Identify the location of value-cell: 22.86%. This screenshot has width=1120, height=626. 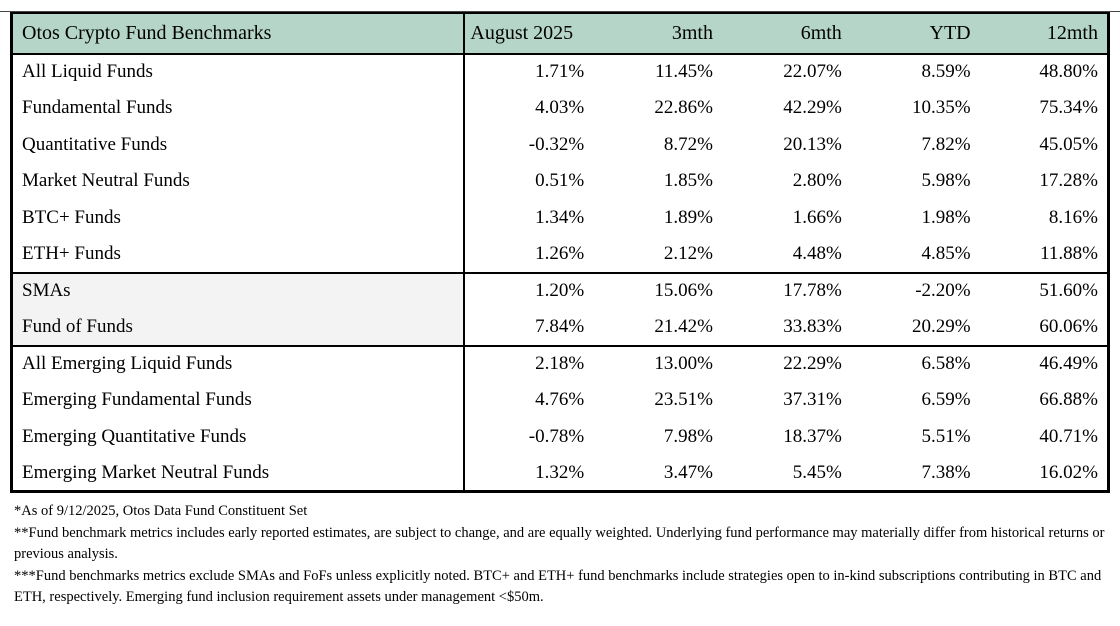
(683, 108).